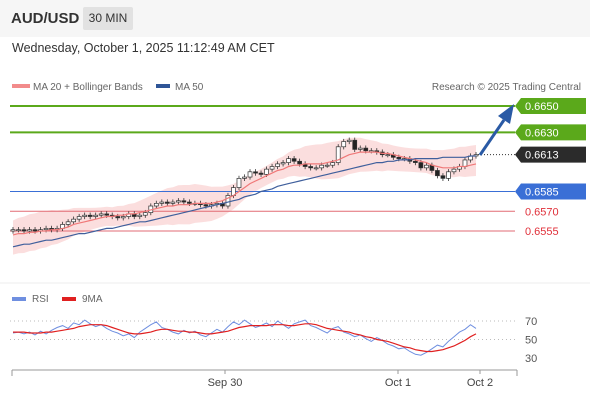 The width and height of the screenshot is (590, 400). I want to click on rsi-panel: 70 50 30, so click(273, 340).